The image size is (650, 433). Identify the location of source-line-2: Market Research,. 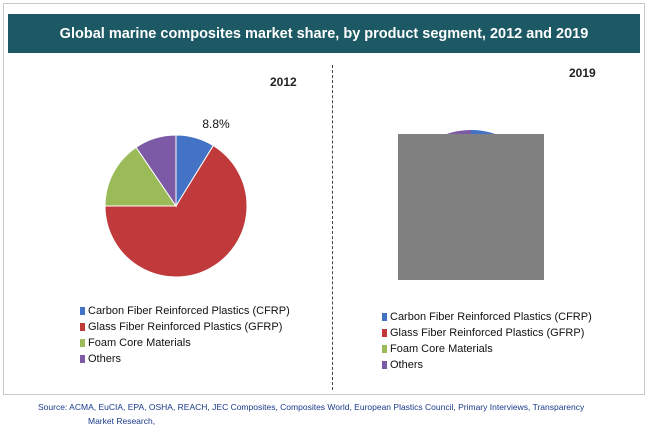
(122, 421).